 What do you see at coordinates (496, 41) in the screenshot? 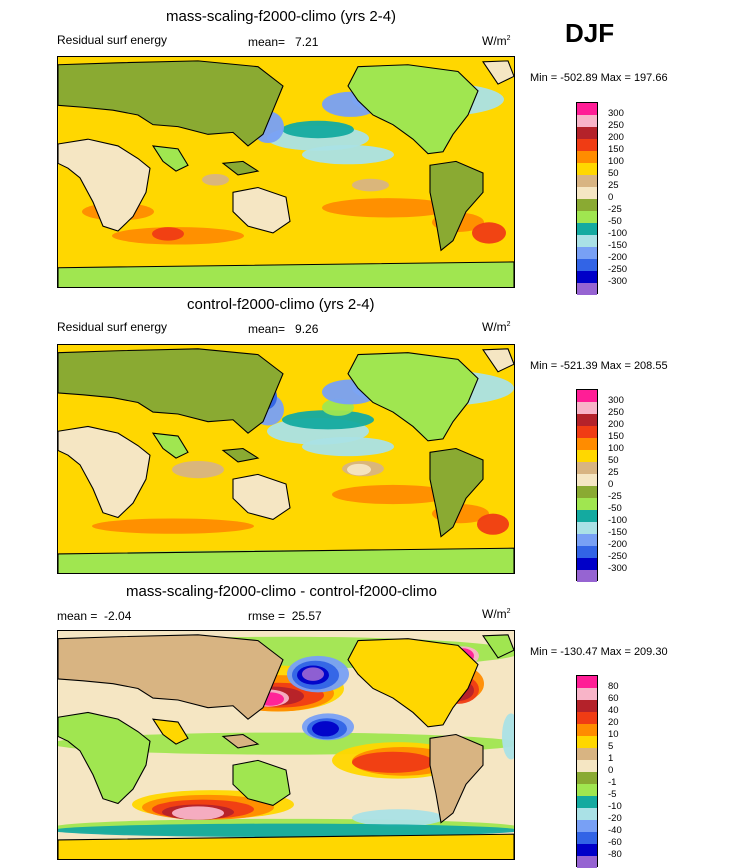
I see `panel1-units: W/m2` at bounding box center [496, 41].